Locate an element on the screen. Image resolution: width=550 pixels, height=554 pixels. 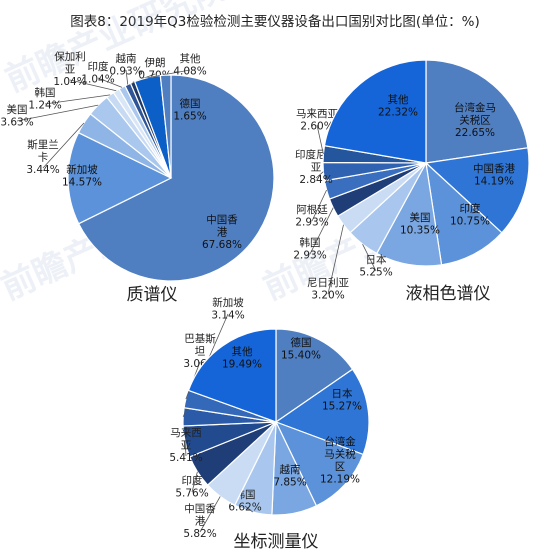
slice-label: 德国 15.40% is located at coordinates (301, 349).